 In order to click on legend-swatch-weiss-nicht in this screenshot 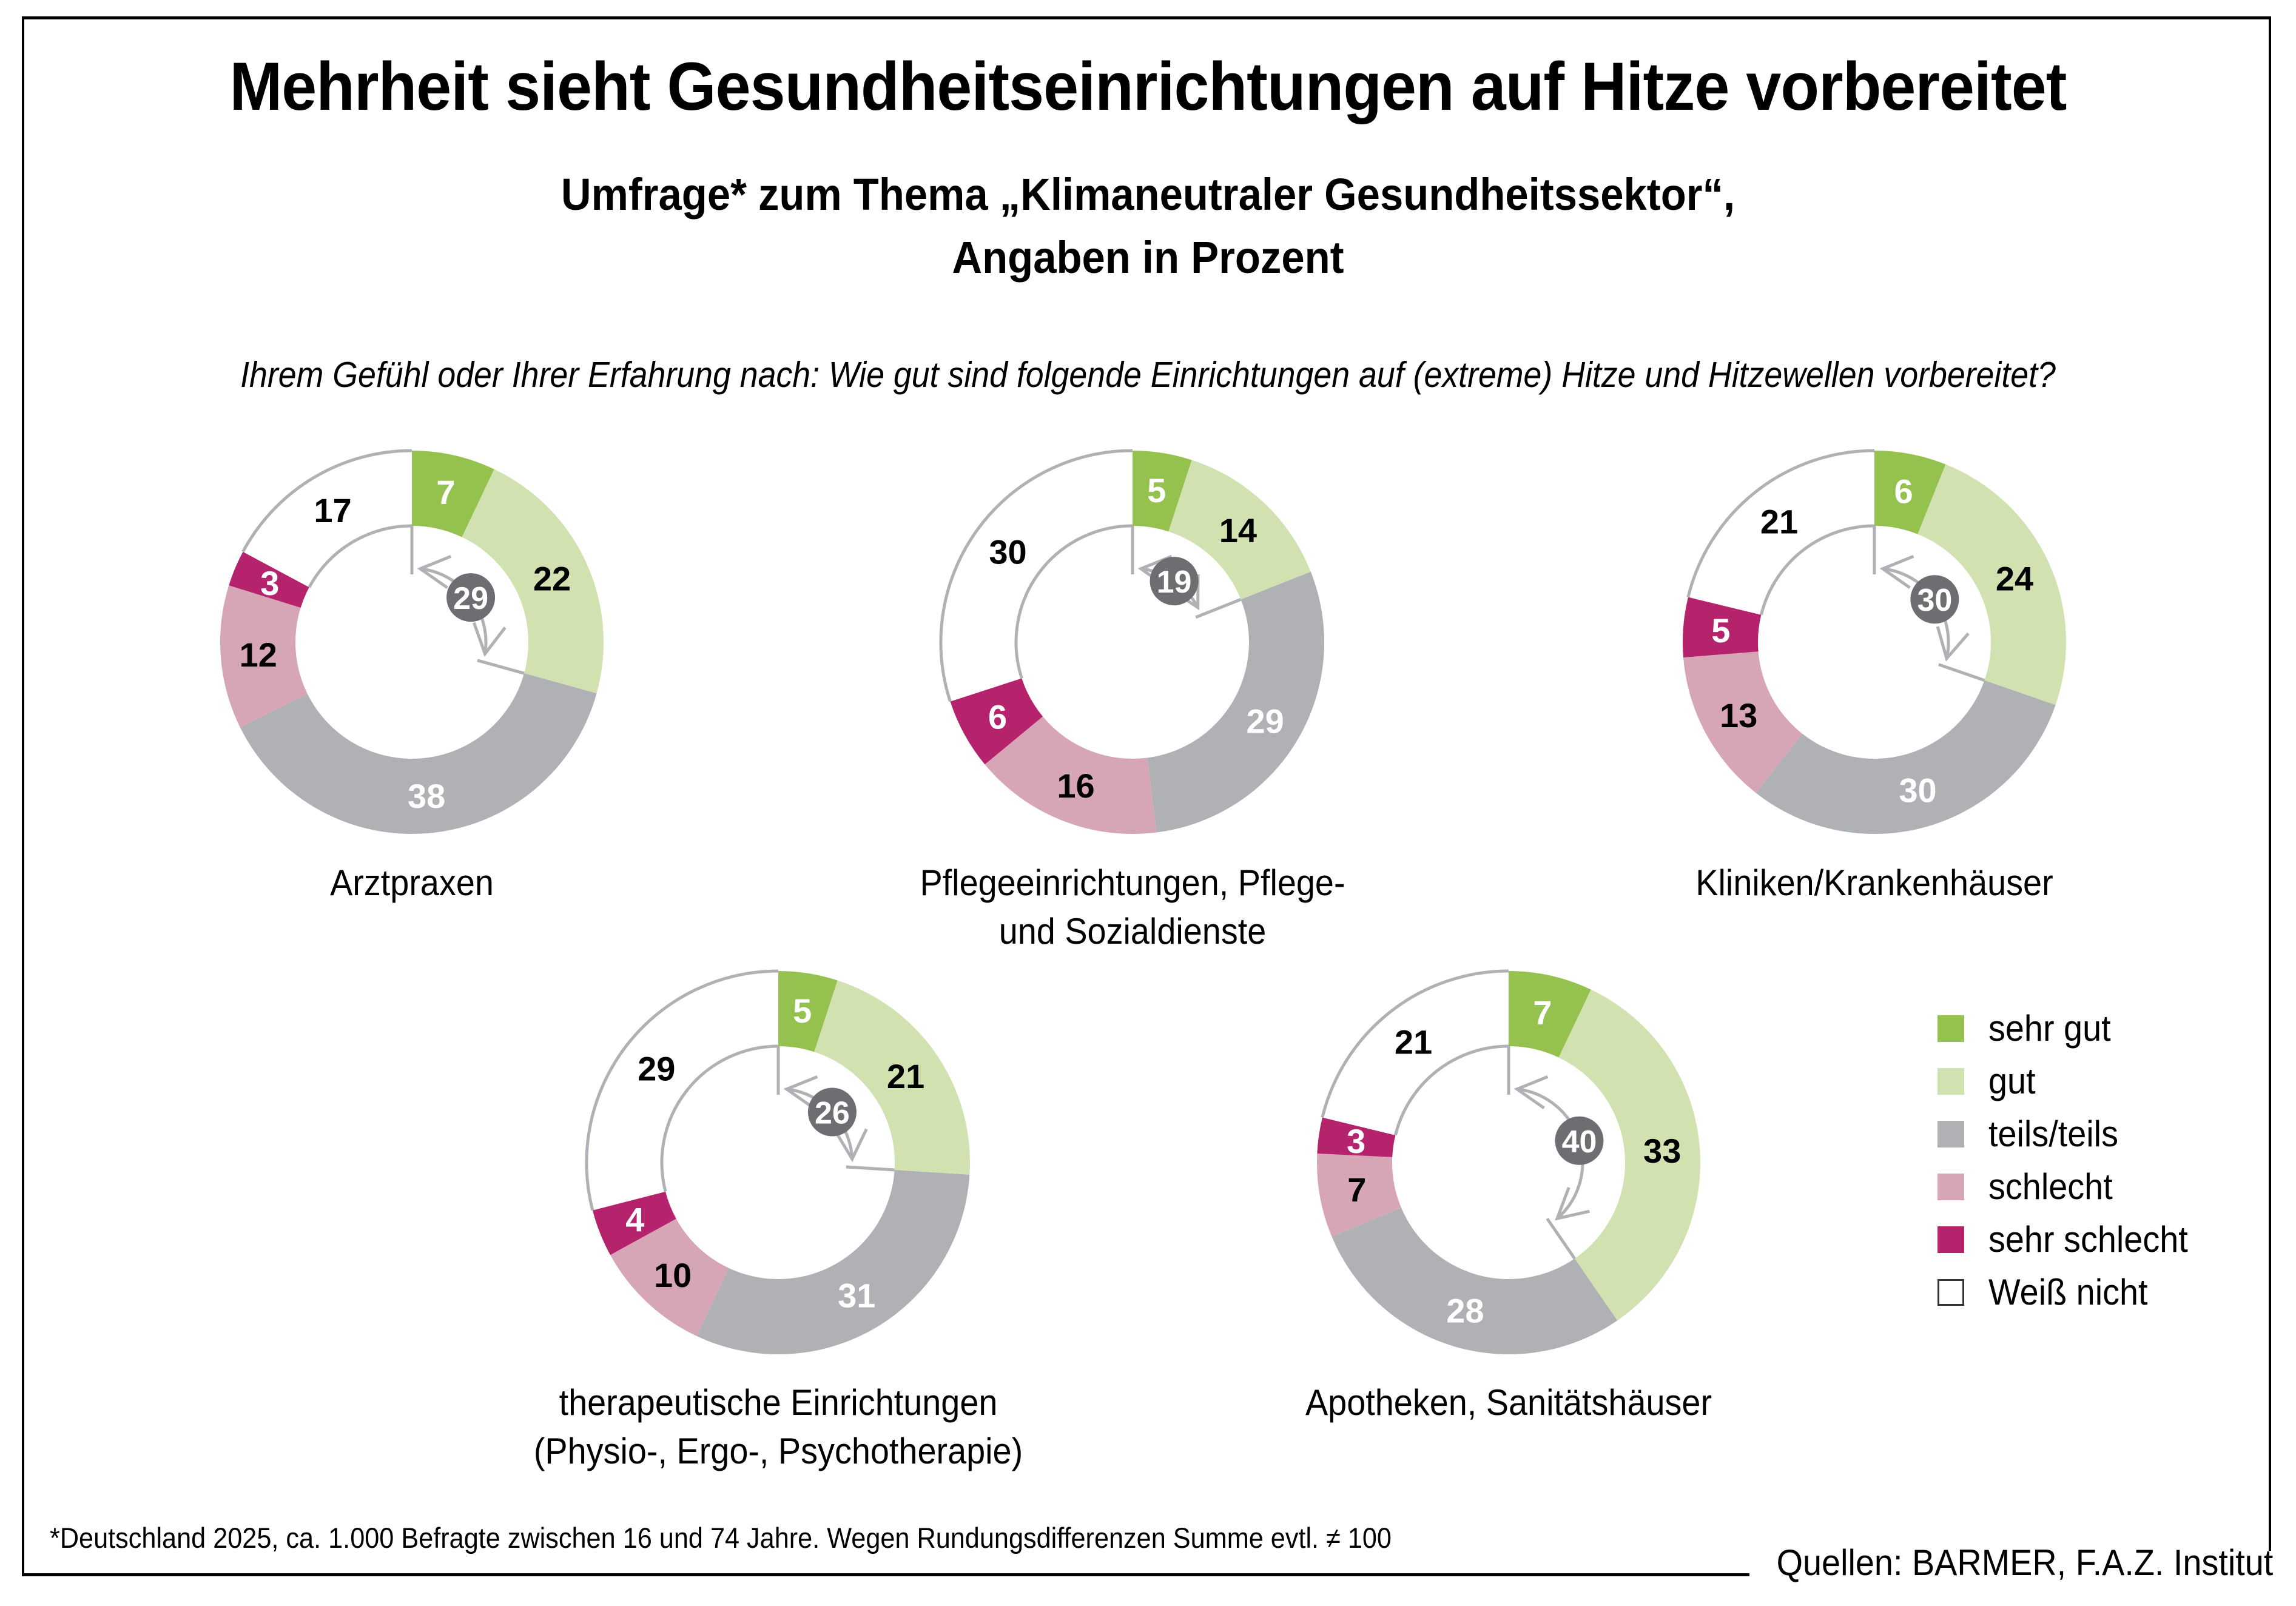, I will do `click(1950, 1292)`.